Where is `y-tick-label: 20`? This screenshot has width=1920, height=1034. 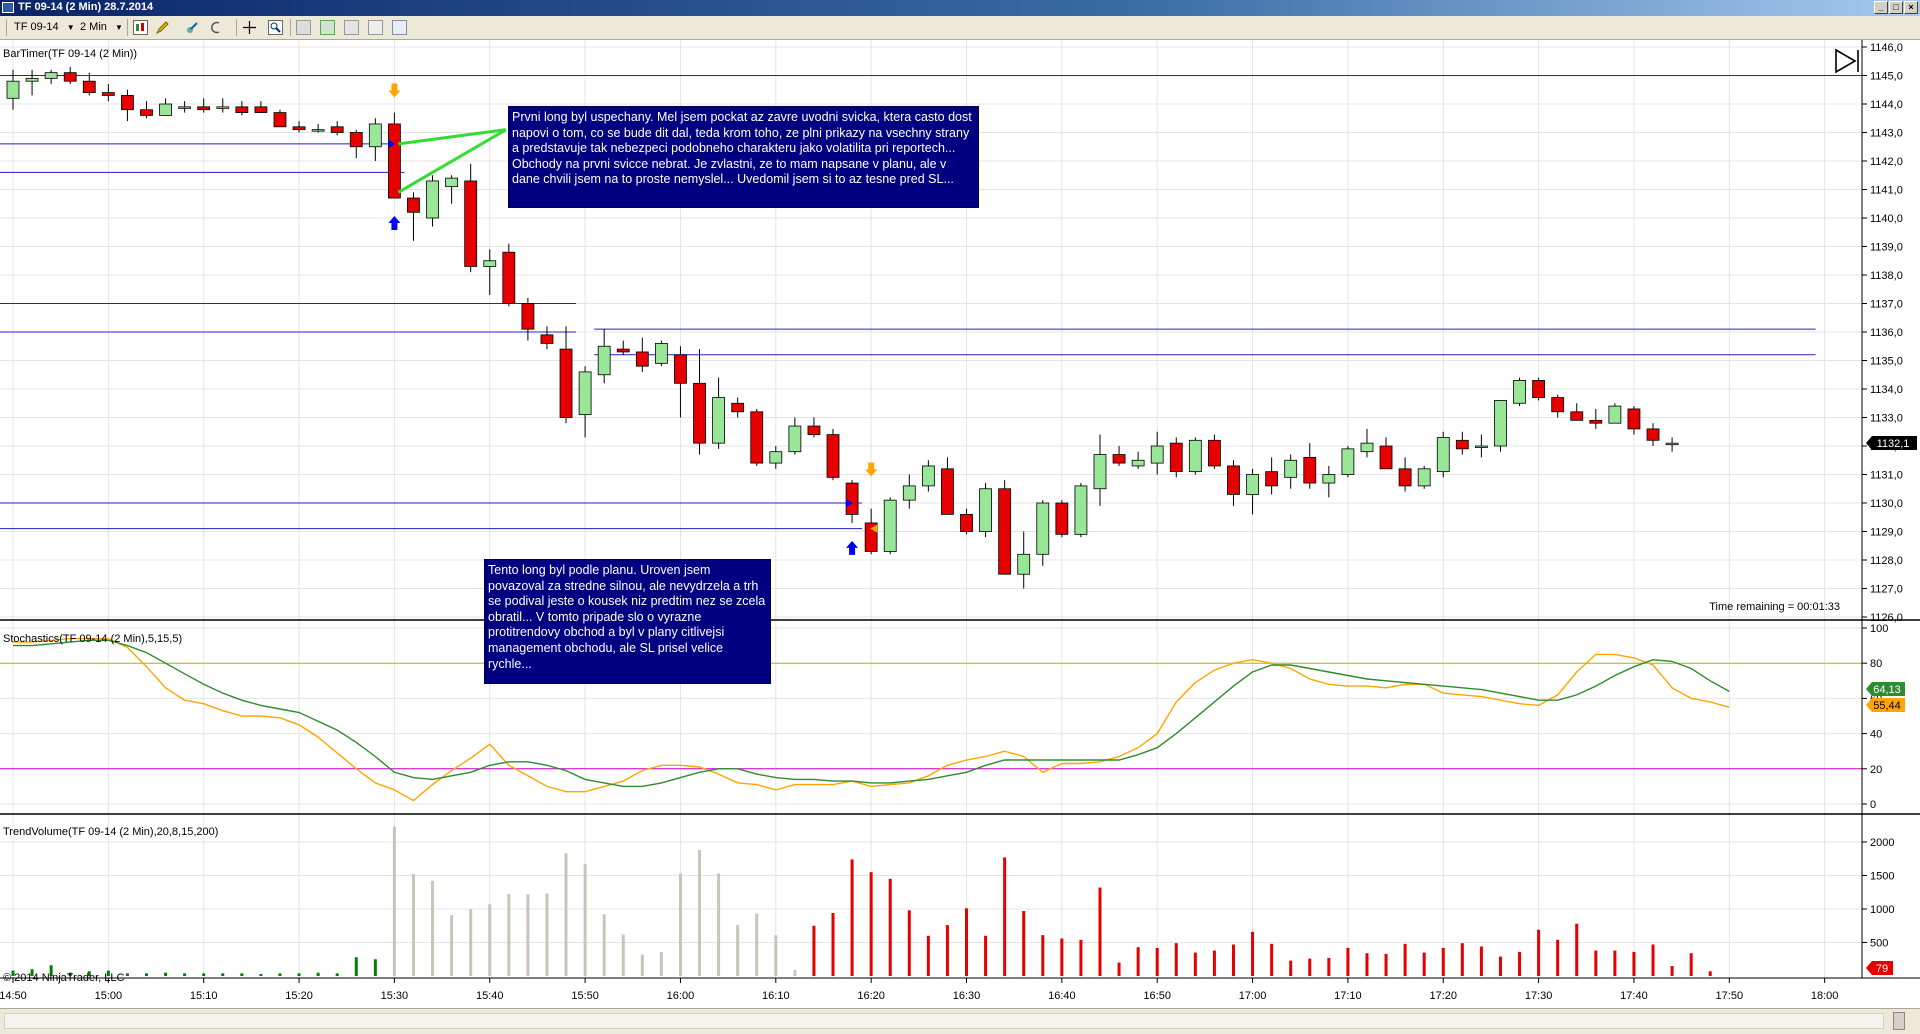 y-tick-label: 20 is located at coordinates (1876, 770).